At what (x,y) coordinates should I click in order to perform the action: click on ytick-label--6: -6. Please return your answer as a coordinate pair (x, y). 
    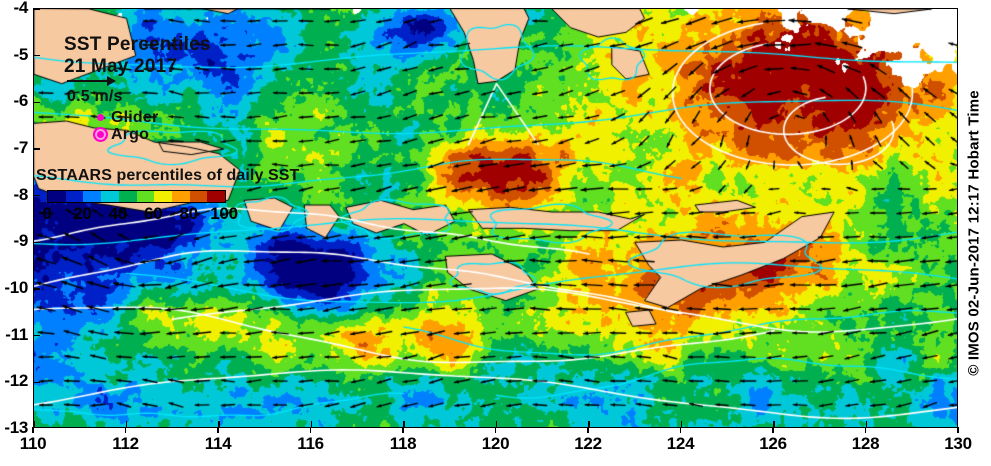
    Looking at the image, I should click on (20, 101).